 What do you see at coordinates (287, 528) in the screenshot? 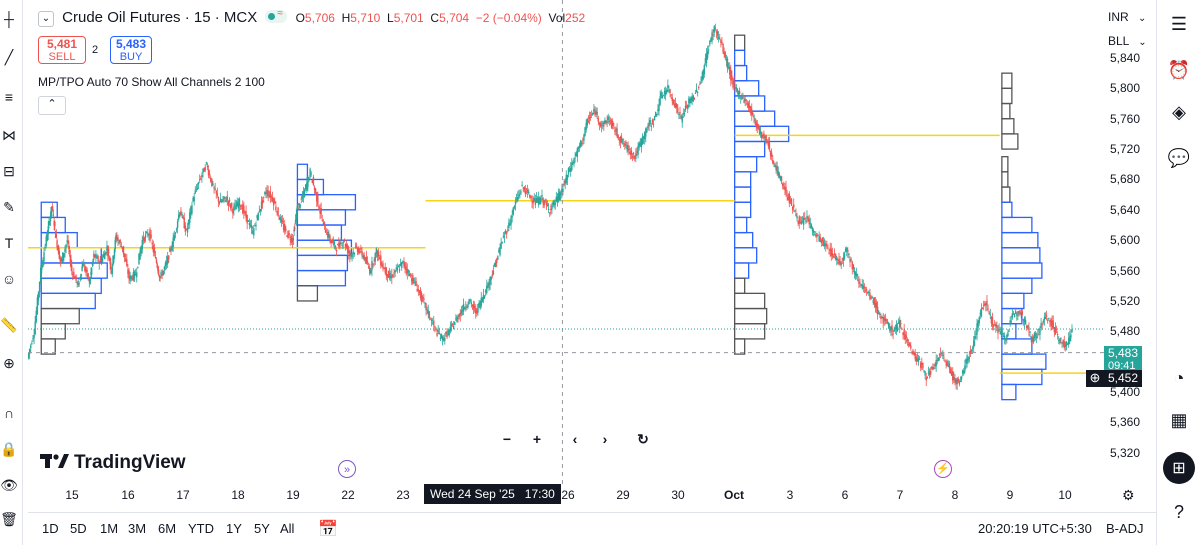
I see `range-button-all: All` at bounding box center [287, 528].